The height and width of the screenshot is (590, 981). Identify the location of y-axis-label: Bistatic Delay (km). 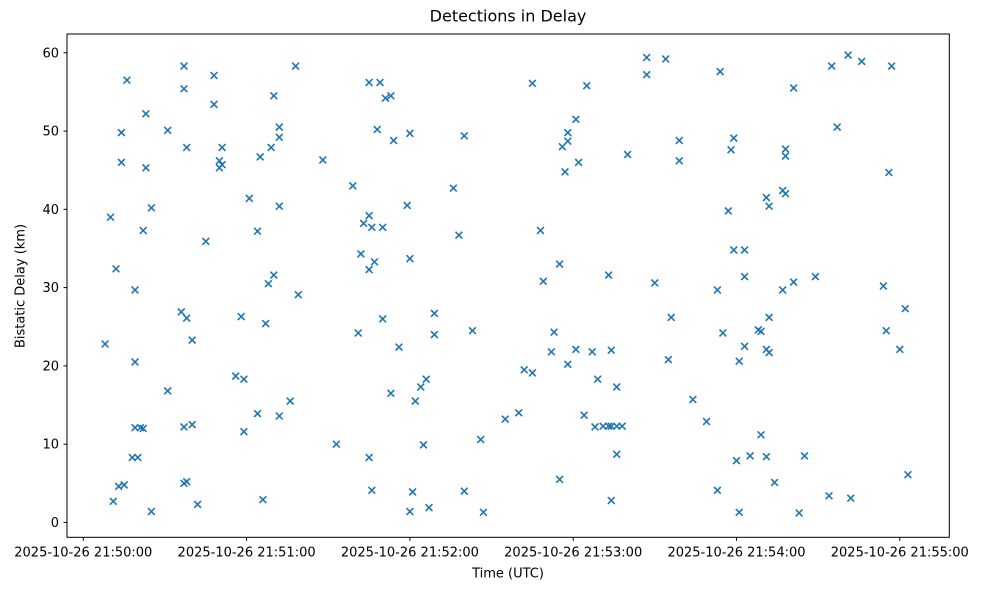
(21, 286).